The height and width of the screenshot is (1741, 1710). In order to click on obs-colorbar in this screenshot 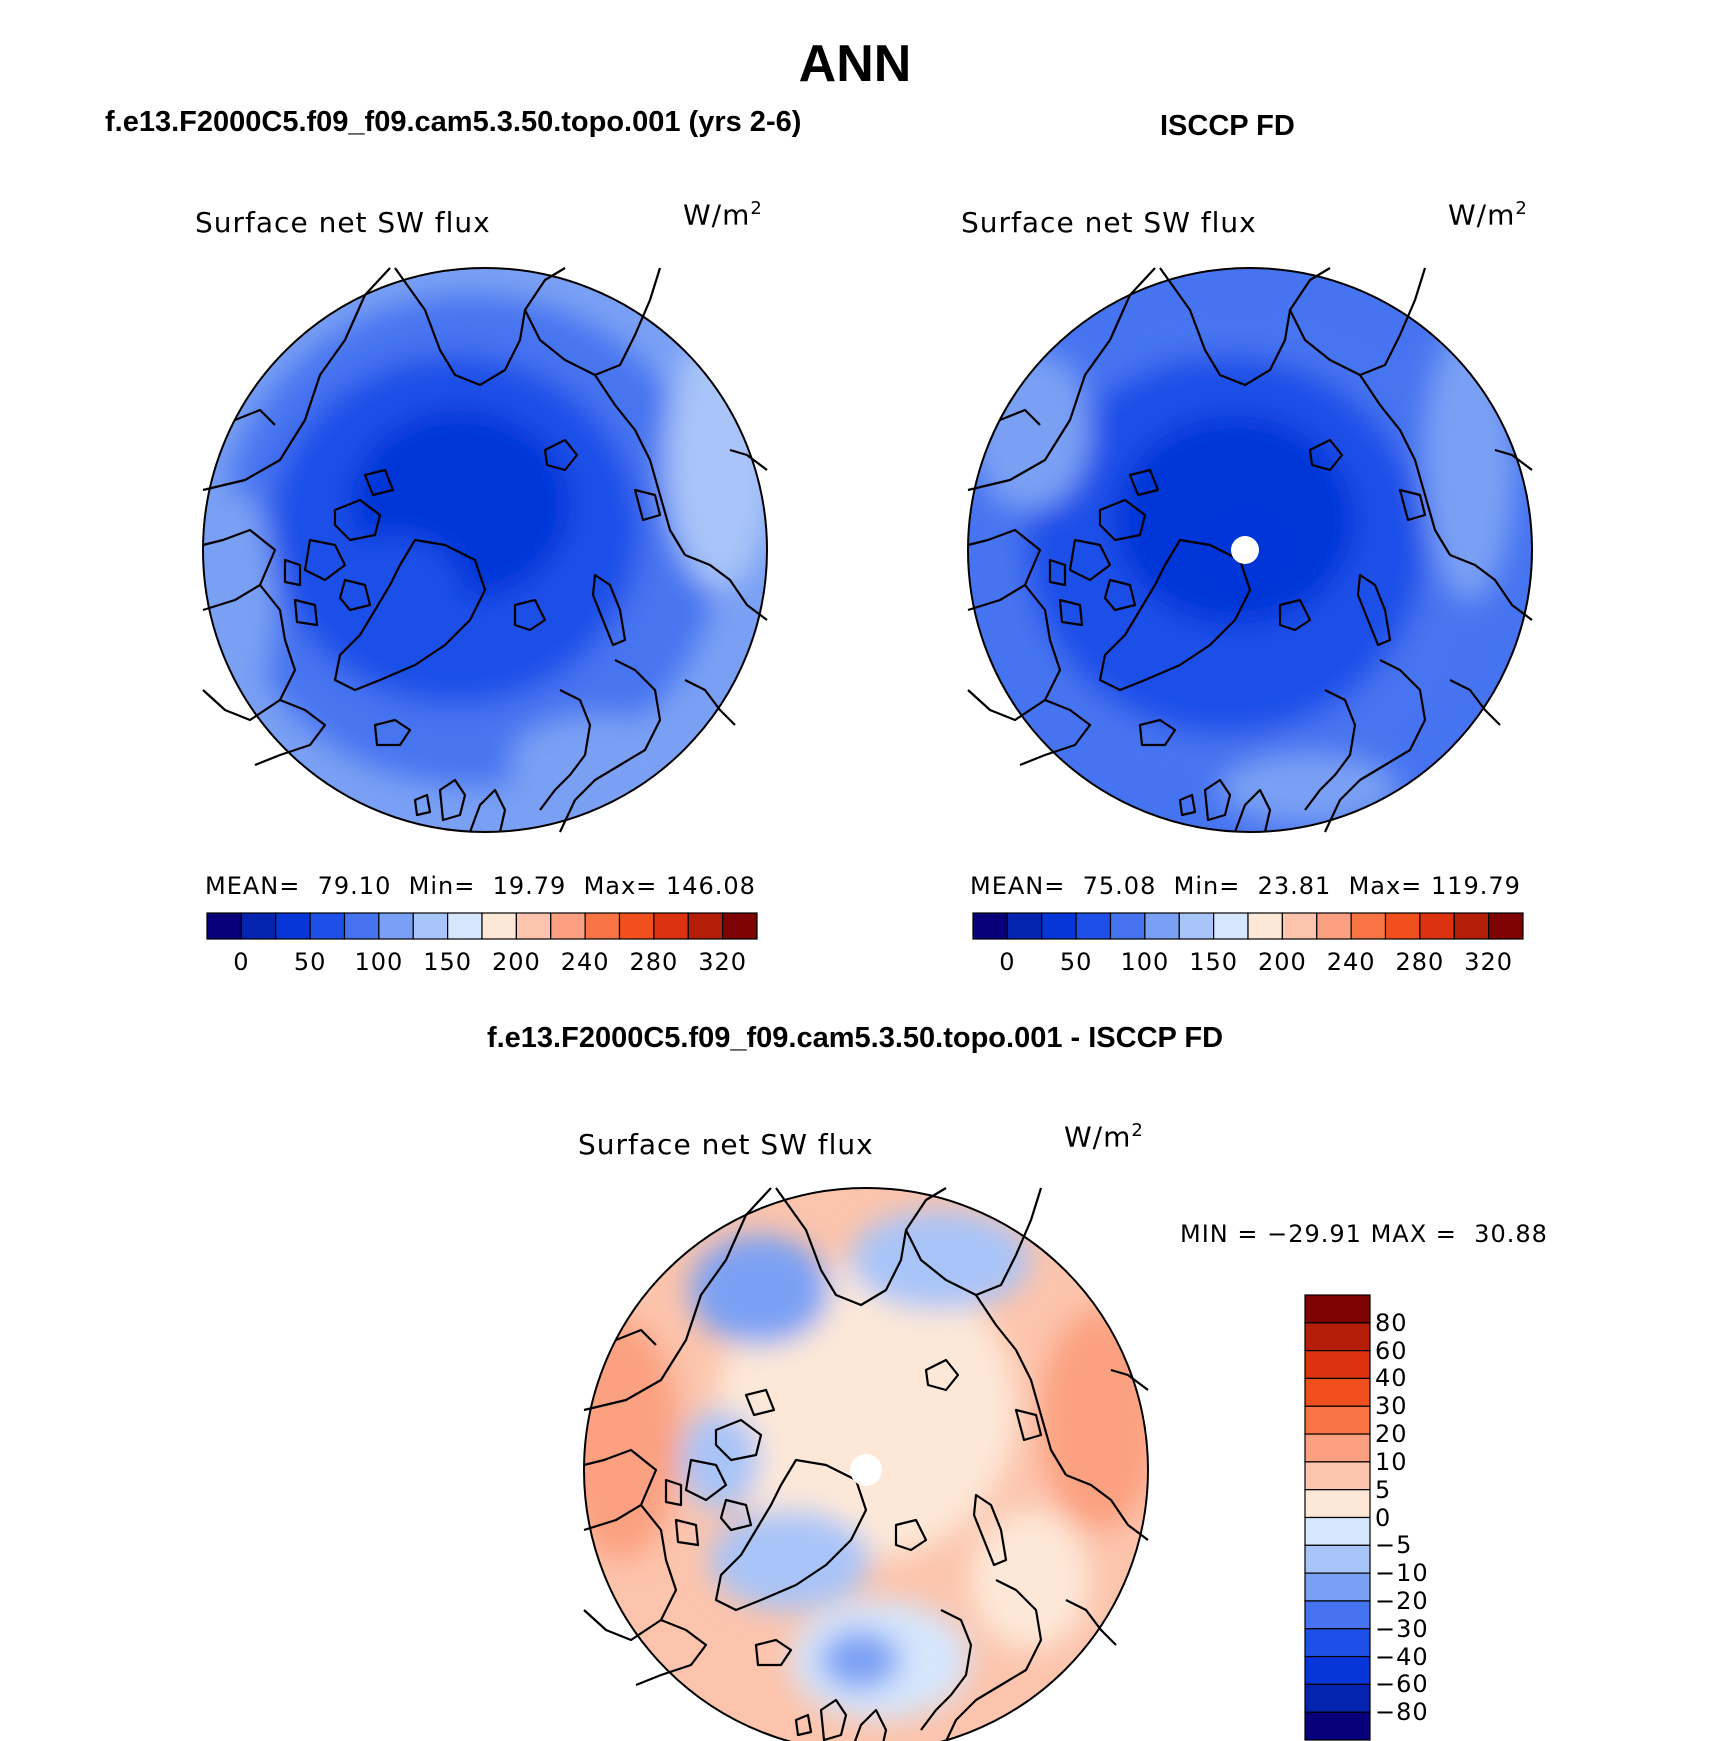, I will do `click(1248, 926)`.